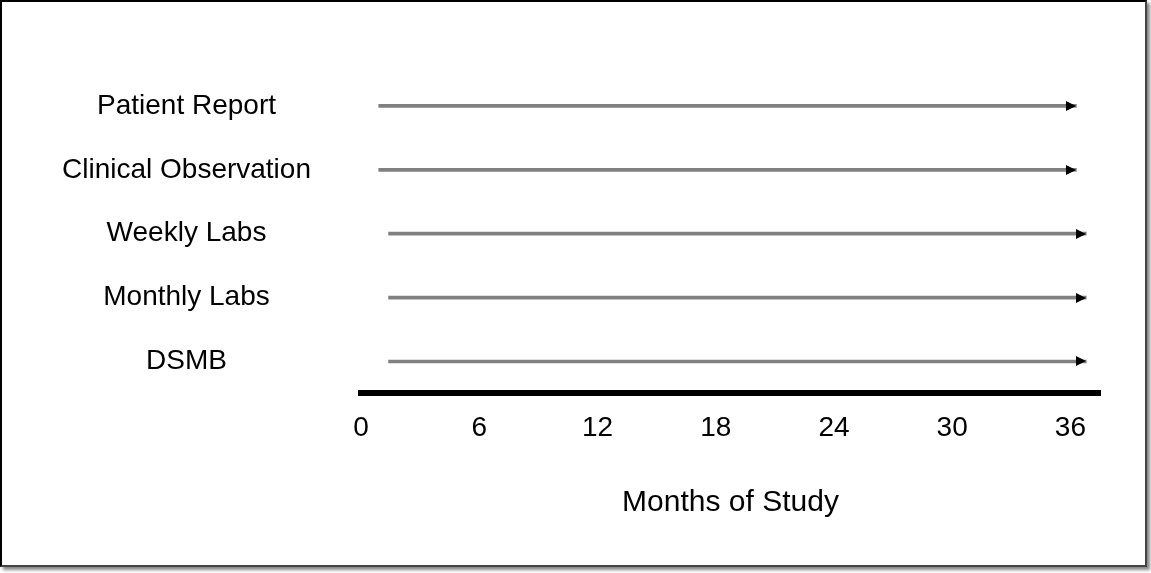 The image size is (1151, 573). I want to click on x-tick-label: 36, so click(1070, 426).